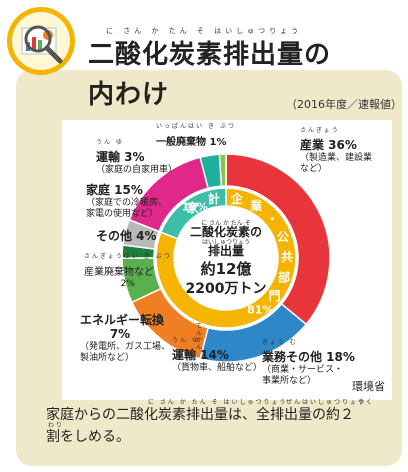 The width and height of the screenshot is (408, 472). Describe the element at coordinates (226, 242) in the screenshot. I see `center-ruby-b: はいしゅつりょう` at that location.